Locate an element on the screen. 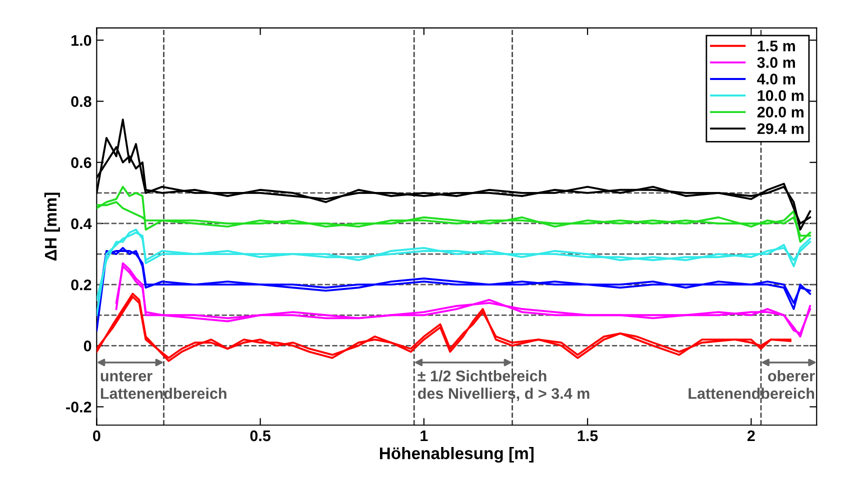  annotation: unterer Lattenendbereich is located at coordinates (163, 385).